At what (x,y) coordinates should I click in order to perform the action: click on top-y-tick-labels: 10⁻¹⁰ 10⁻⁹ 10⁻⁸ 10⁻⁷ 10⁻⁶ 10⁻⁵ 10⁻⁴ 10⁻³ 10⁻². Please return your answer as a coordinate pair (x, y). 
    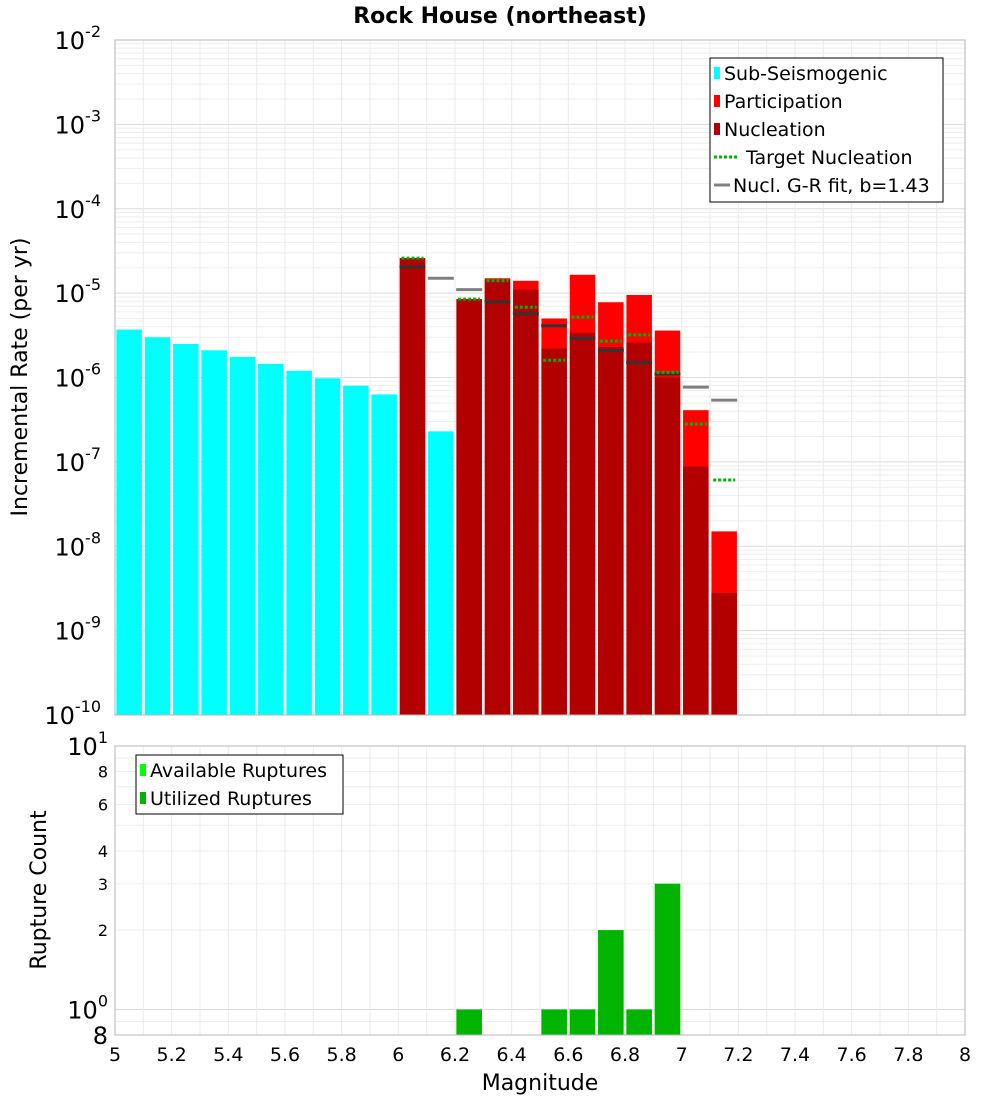
    Looking at the image, I should click on (72, 376).